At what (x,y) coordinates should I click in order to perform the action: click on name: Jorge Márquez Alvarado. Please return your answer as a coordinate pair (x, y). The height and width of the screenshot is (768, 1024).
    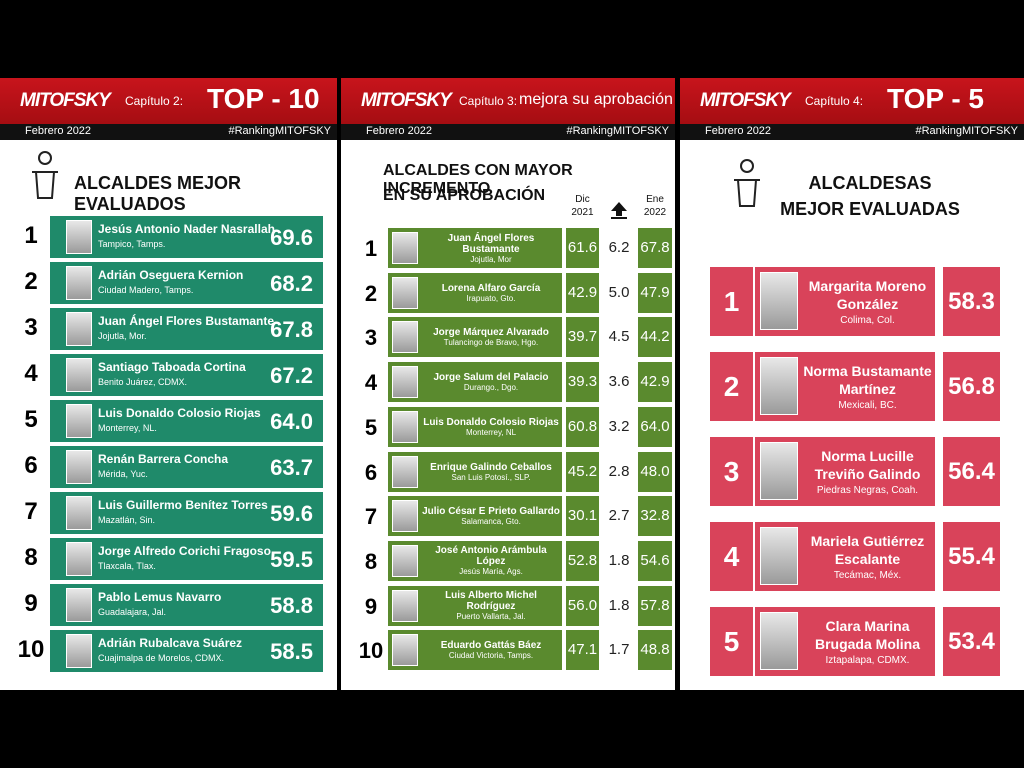
    Looking at the image, I should click on (491, 333).